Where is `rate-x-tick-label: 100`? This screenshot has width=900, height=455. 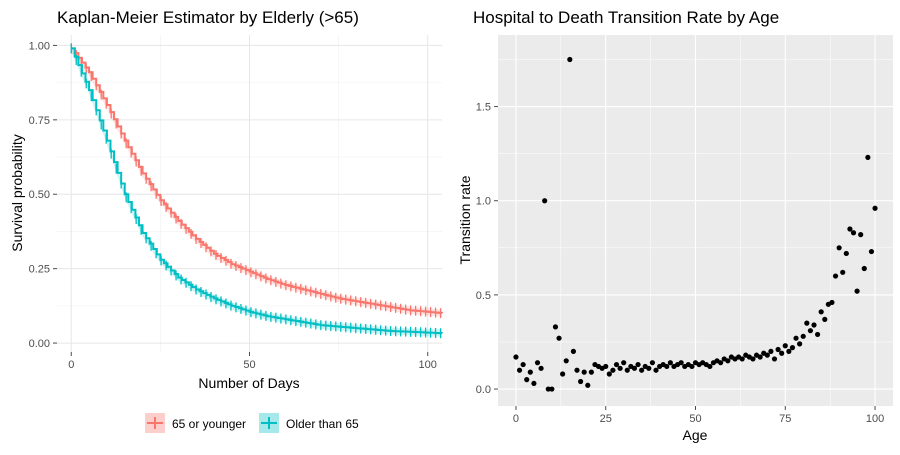
rate-x-tick-label: 100 is located at coordinates (875, 419).